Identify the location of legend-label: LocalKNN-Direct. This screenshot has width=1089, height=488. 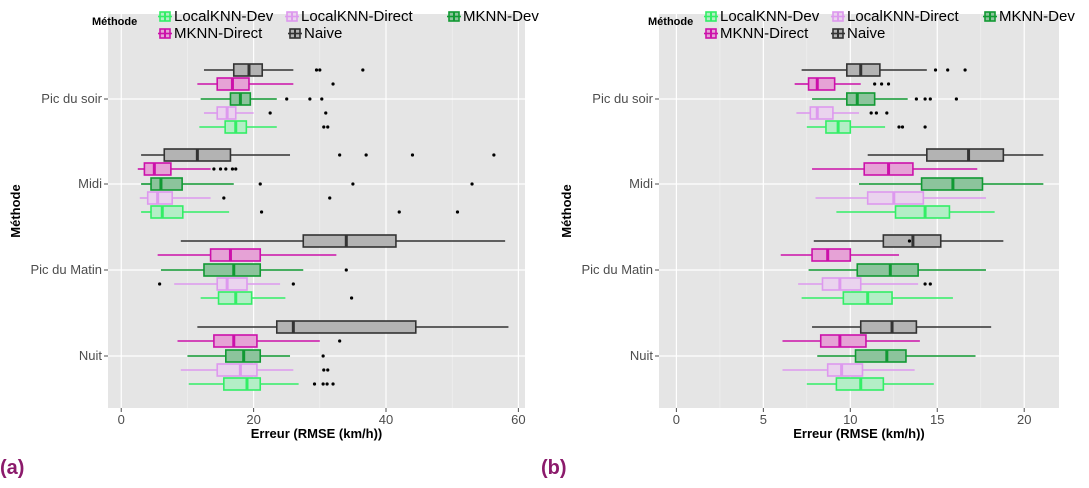
(357, 16).